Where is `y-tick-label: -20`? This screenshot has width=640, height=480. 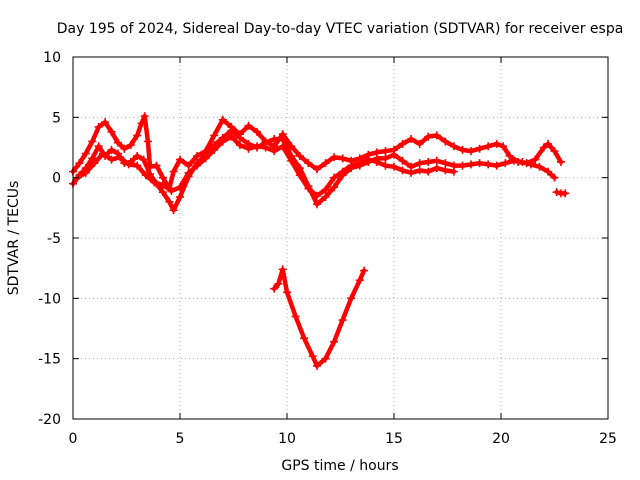
y-tick-label: -20 is located at coordinates (49, 420).